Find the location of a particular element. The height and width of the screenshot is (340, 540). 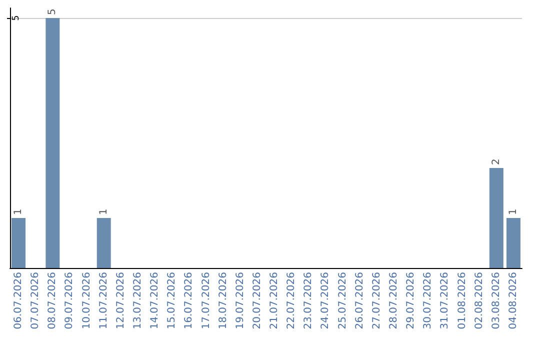

x-tick-label: 25.07.2026 is located at coordinates (342, 301).